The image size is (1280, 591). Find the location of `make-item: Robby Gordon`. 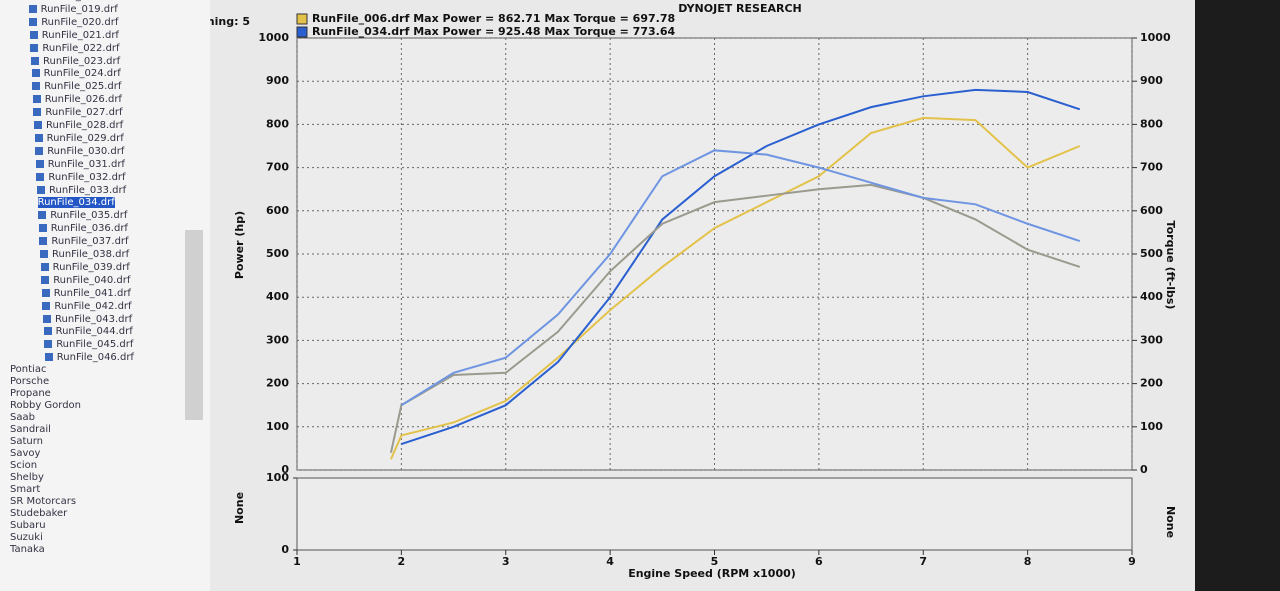

make-item: Robby Gordon is located at coordinates (45, 405).